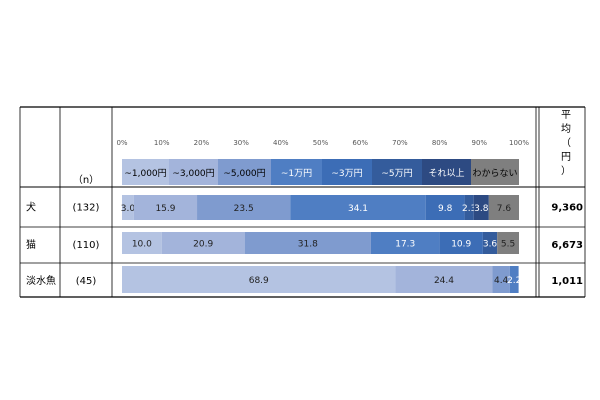 This screenshot has height=400, width=600. I want to click on legend-label: それ以上, so click(446, 173).